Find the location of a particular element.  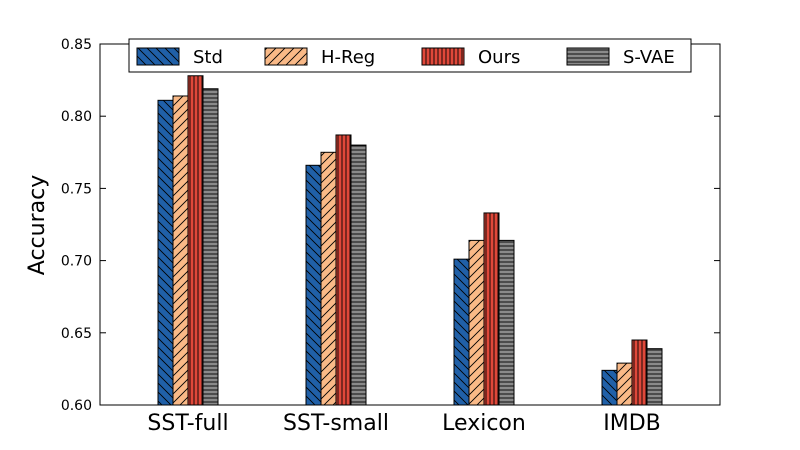

bar-std-sst-small is located at coordinates (313, 285).